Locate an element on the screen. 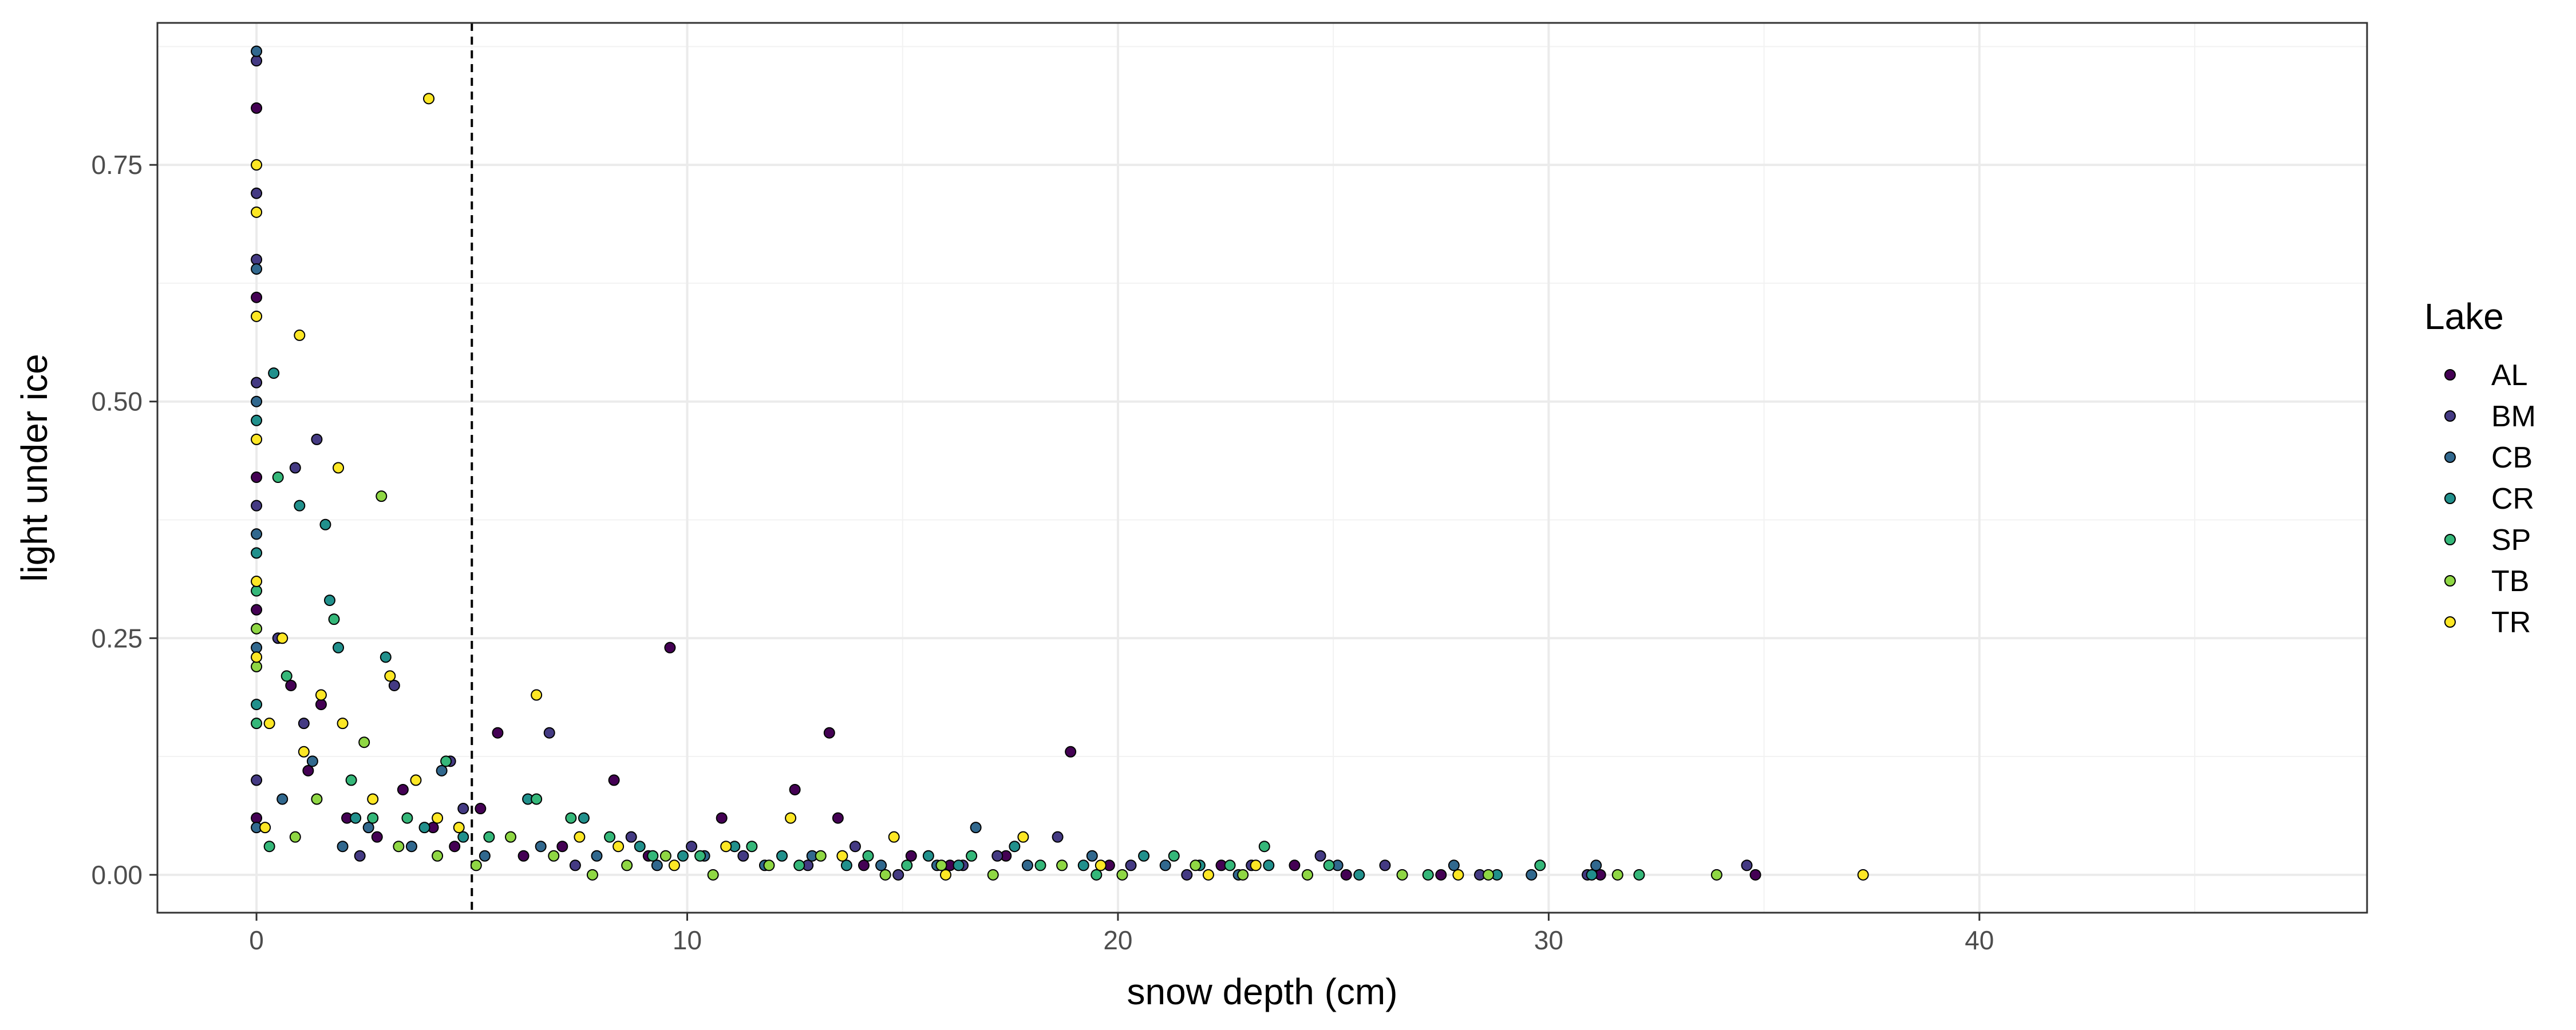 The width and height of the screenshot is (2576, 1030). legend: Lake AL BM CB CR SP TB TR is located at coordinates (2480, 467).